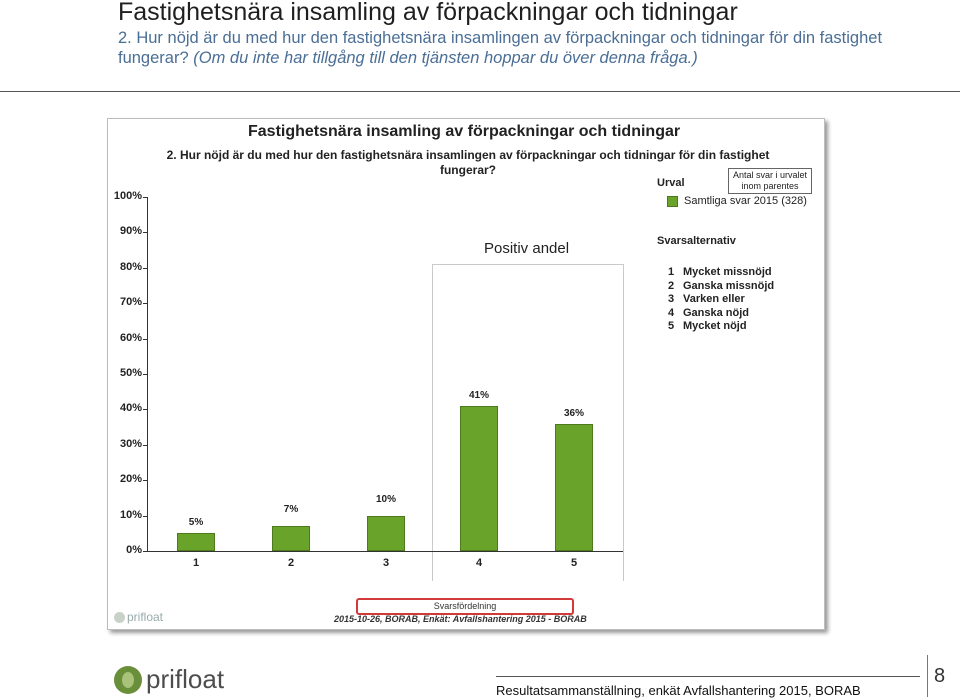 The height and width of the screenshot is (700, 960). I want to click on y-tick-label: 100%, so click(127, 196).